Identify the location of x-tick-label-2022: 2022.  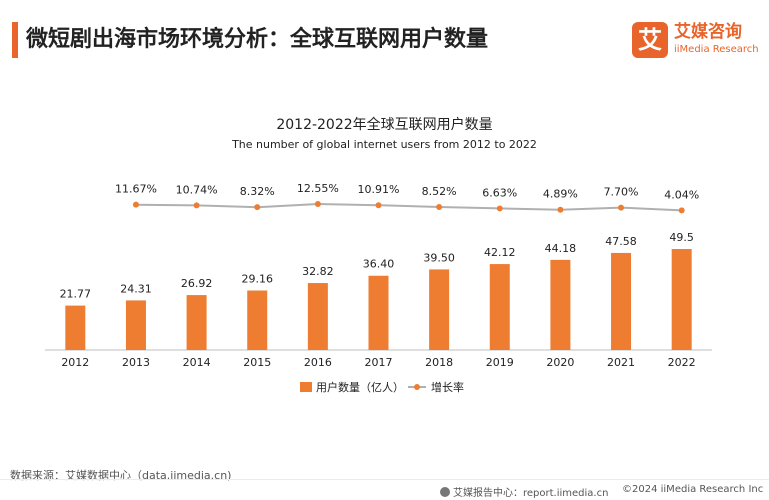
(682, 362).